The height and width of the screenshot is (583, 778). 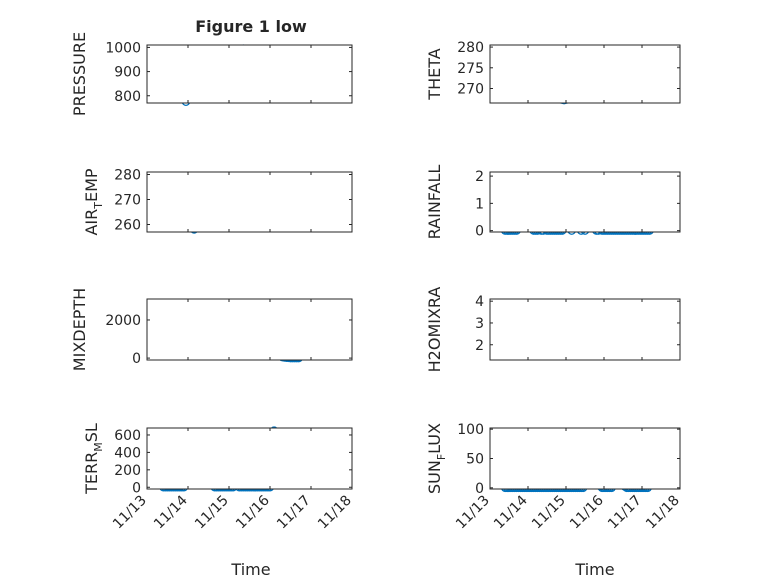 I want to click on y-tick-label: 800, so click(x=127, y=97).